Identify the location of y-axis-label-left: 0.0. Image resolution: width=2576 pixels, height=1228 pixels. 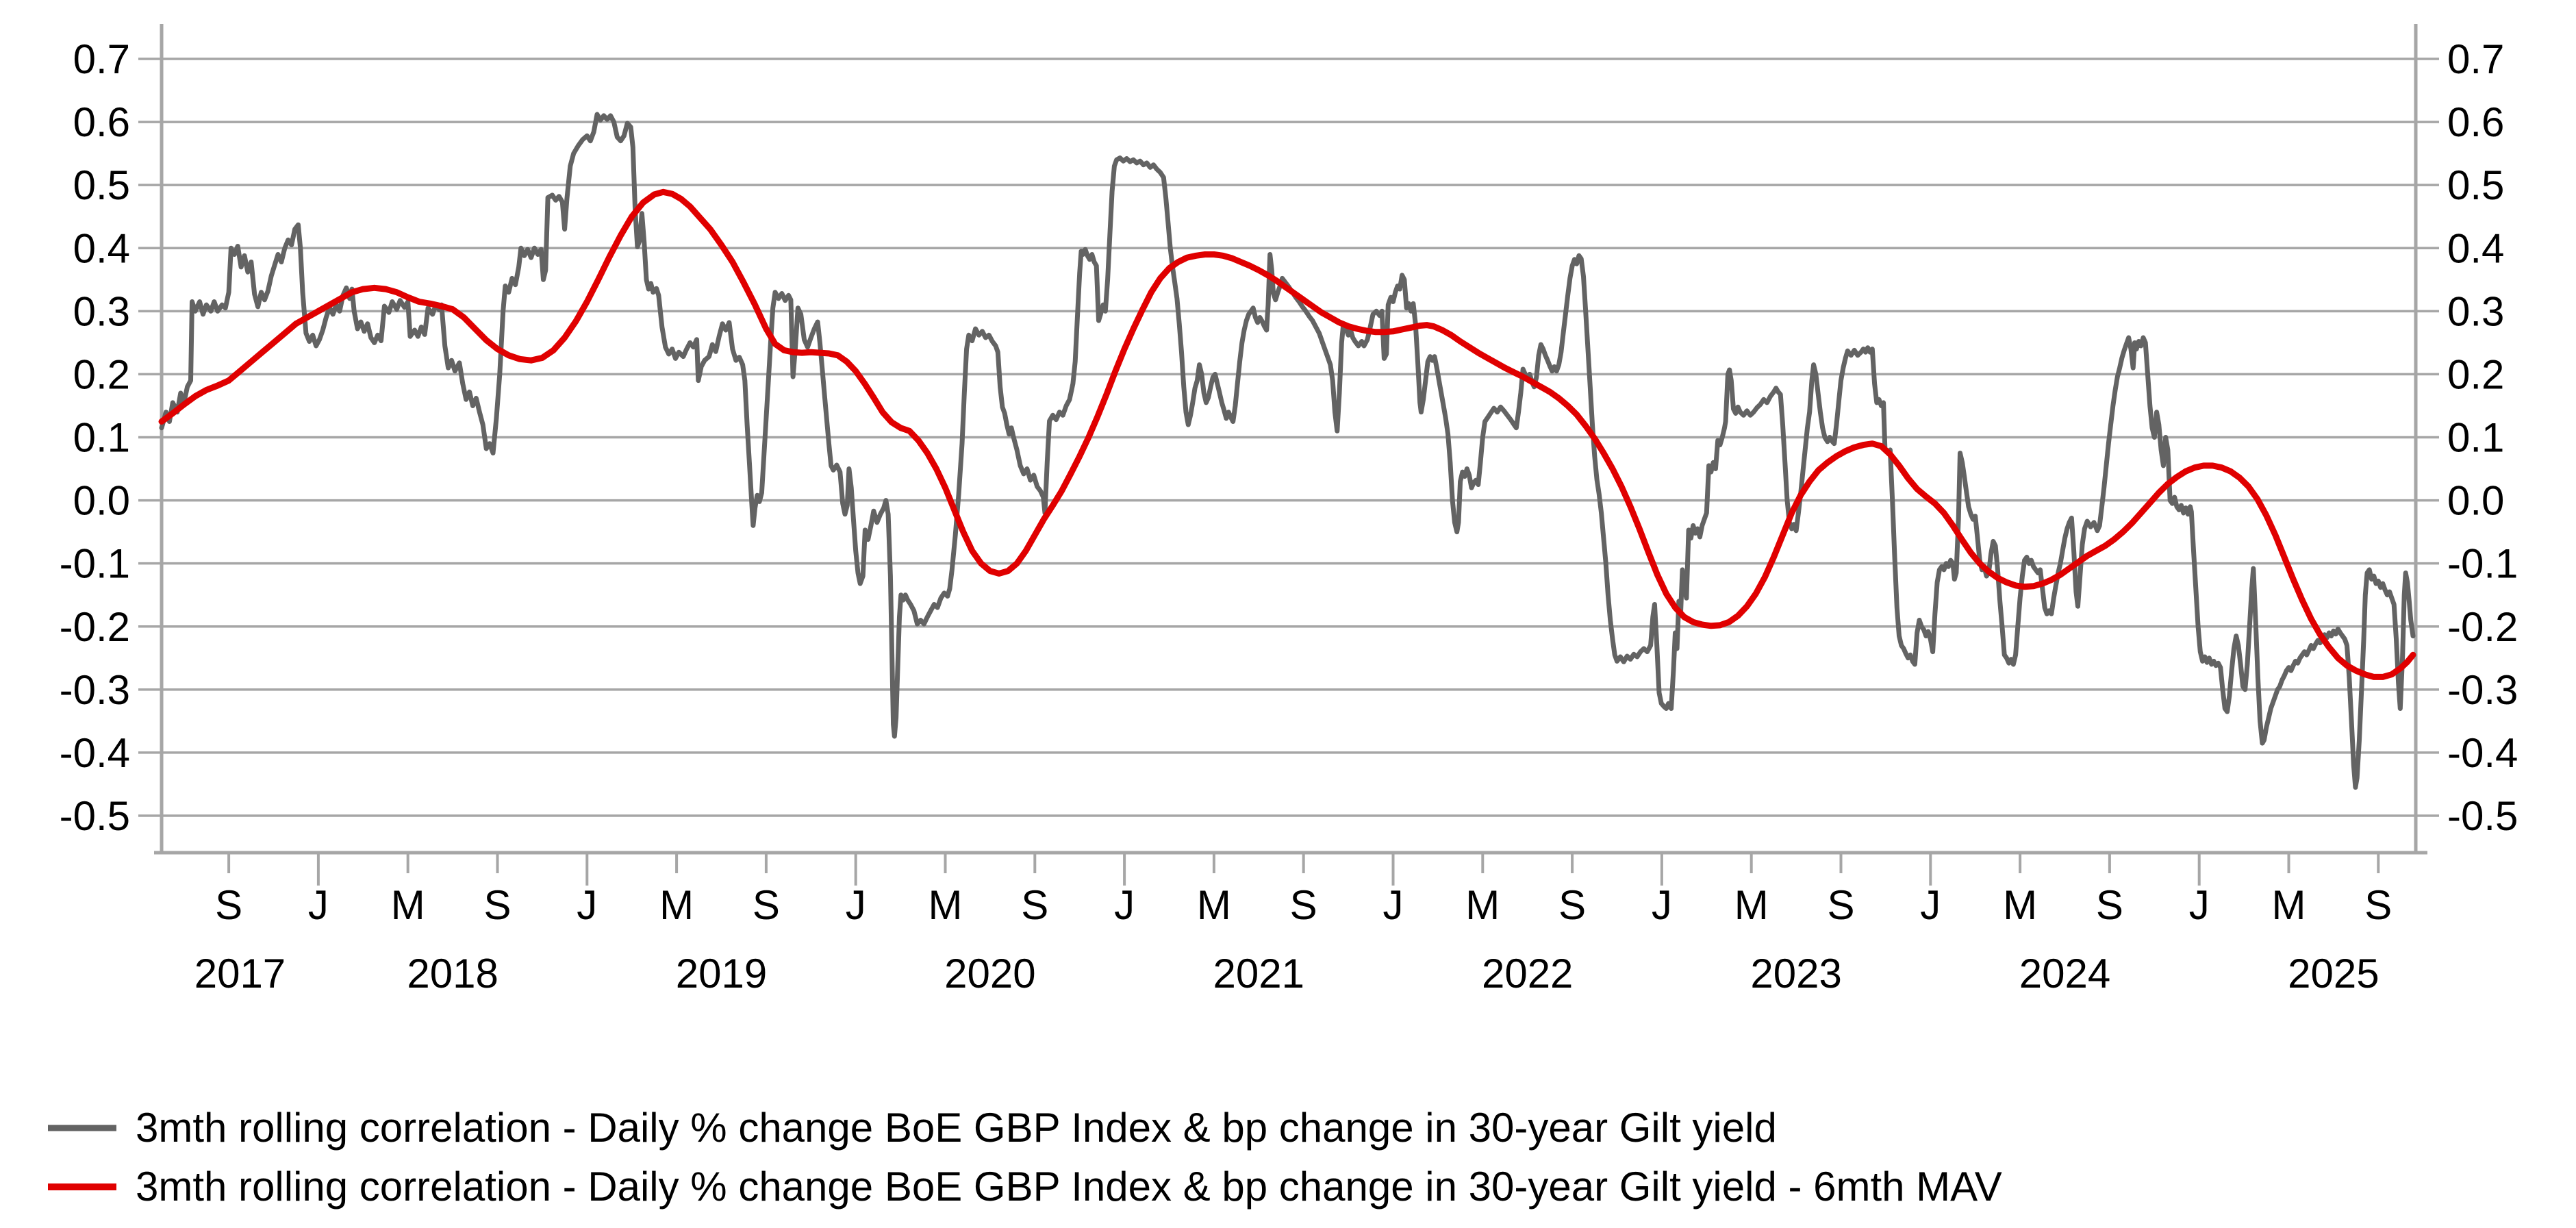
(101, 501).